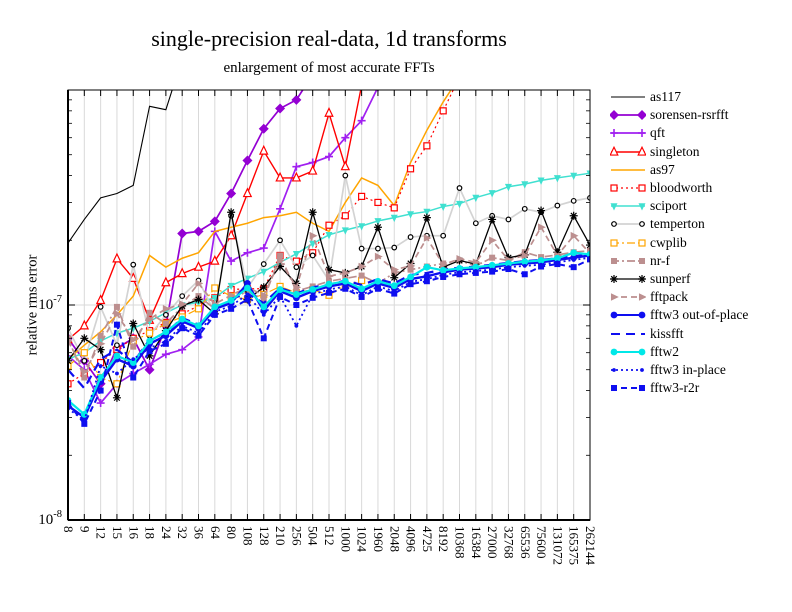 Image resolution: width=792 pixels, height=612 pixels. Describe the element at coordinates (329, 536) in the screenshot. I see `x-tick-label: 512` at that location.